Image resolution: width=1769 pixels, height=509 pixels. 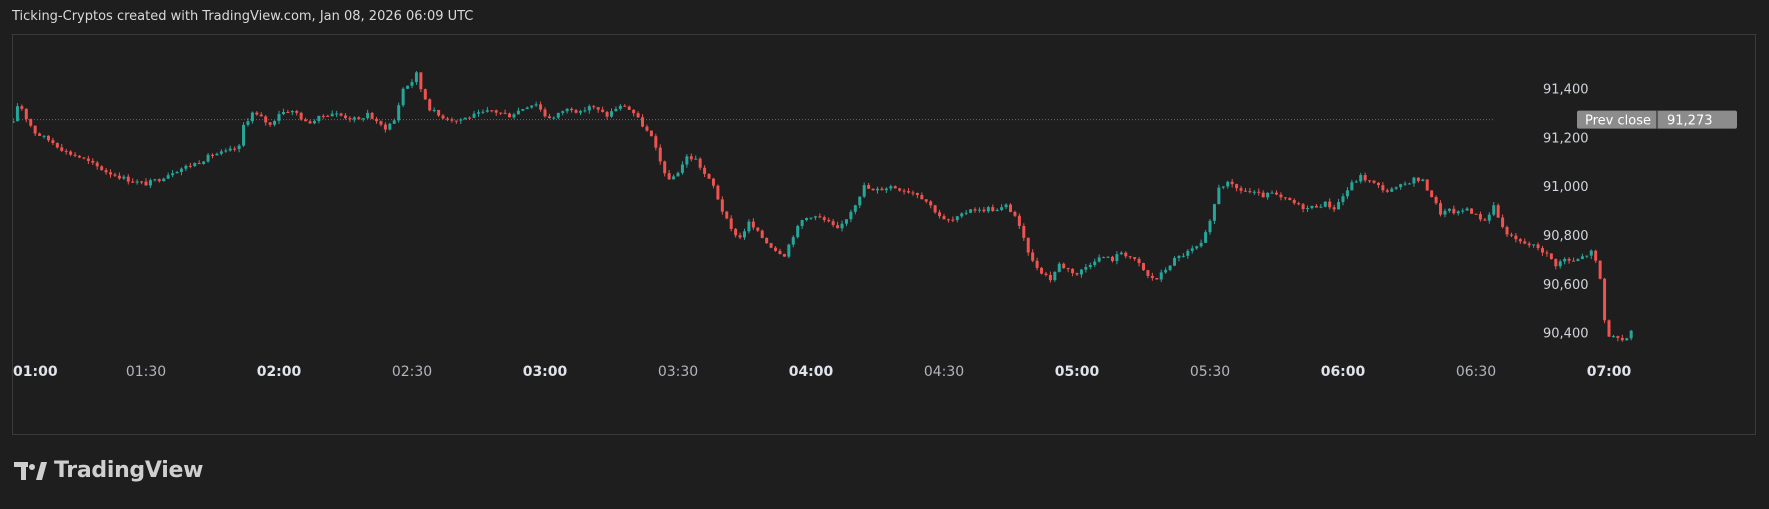 I want to click on x-tick-label: 04:30, so click(x=944, y=372).